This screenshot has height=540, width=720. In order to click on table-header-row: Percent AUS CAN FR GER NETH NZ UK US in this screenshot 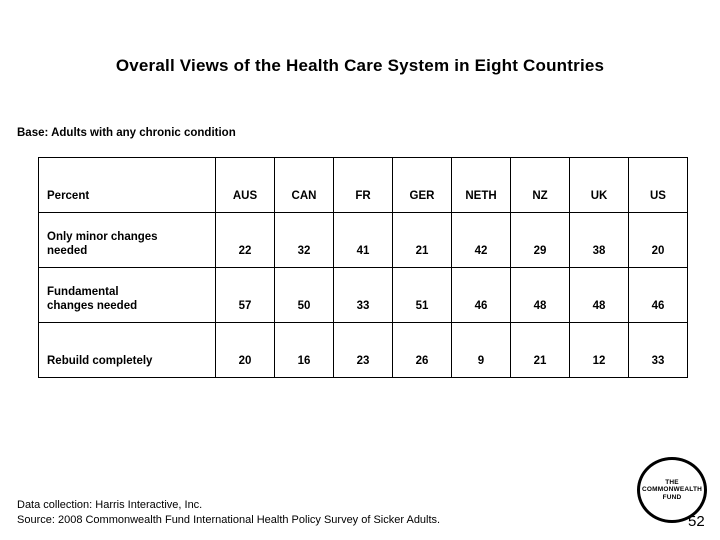, I will do `click(363, 185)`.